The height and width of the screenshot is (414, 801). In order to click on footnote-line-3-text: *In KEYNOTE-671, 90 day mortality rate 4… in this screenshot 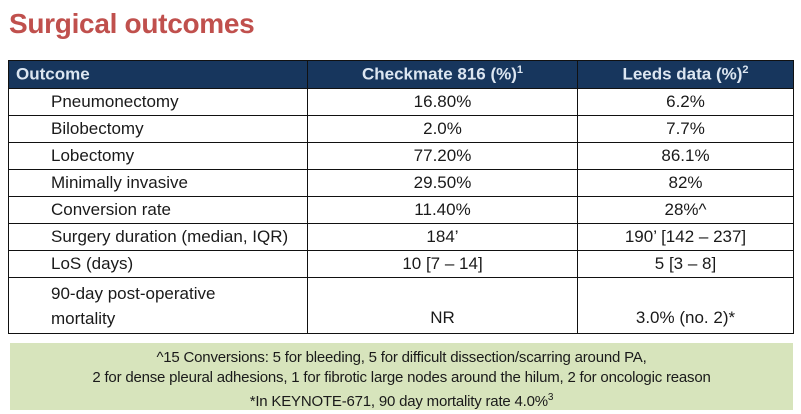, I will do `click(398, 401)`.